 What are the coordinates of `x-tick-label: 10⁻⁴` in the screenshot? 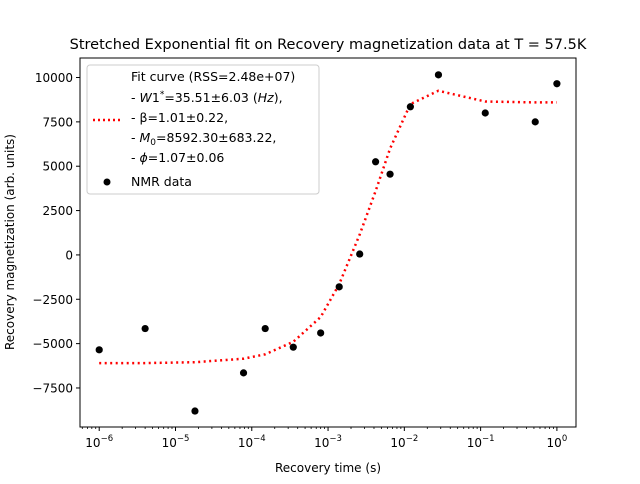 It's located at (252, 442).